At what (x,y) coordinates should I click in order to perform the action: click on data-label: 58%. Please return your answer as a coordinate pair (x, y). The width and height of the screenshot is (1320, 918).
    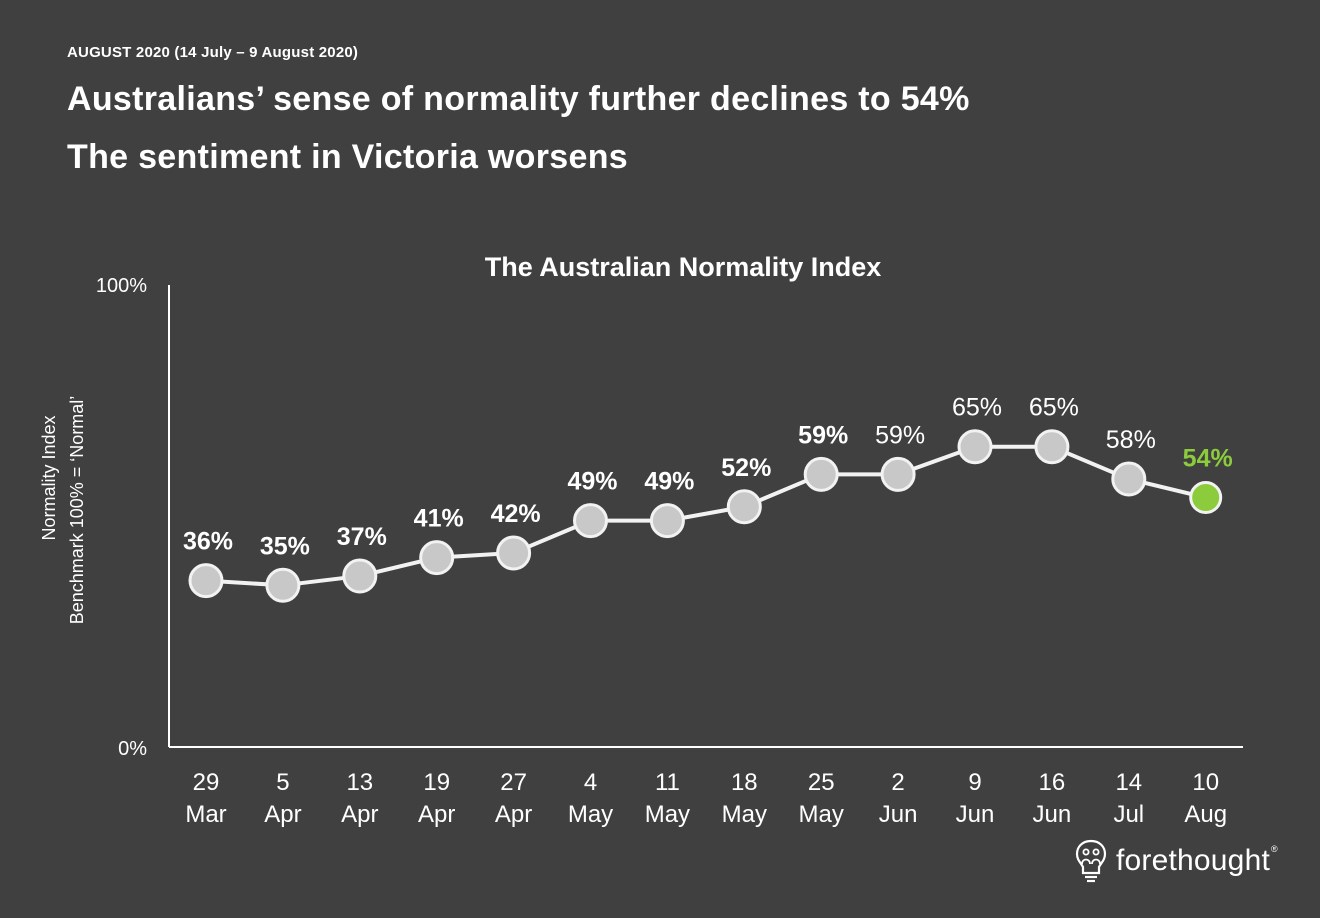
    Looking at the image, I should click on (1131, 440).